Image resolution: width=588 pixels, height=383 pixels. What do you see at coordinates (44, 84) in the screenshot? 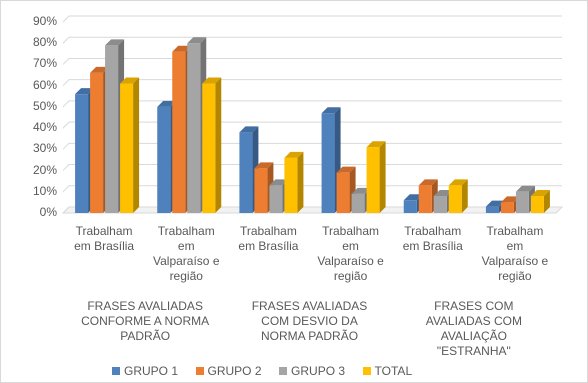
I see `y-tick-label: 60%` at bounding box center [44, 84].